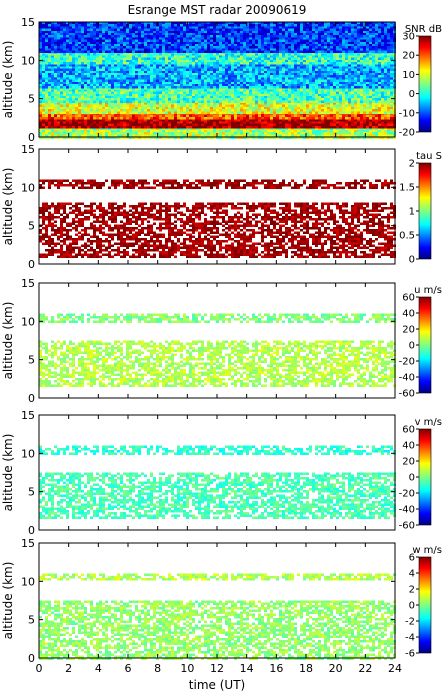  Describe the element at coordinates (68, 668) in the screenshot. I see `x-tick-label: 2` at that location.